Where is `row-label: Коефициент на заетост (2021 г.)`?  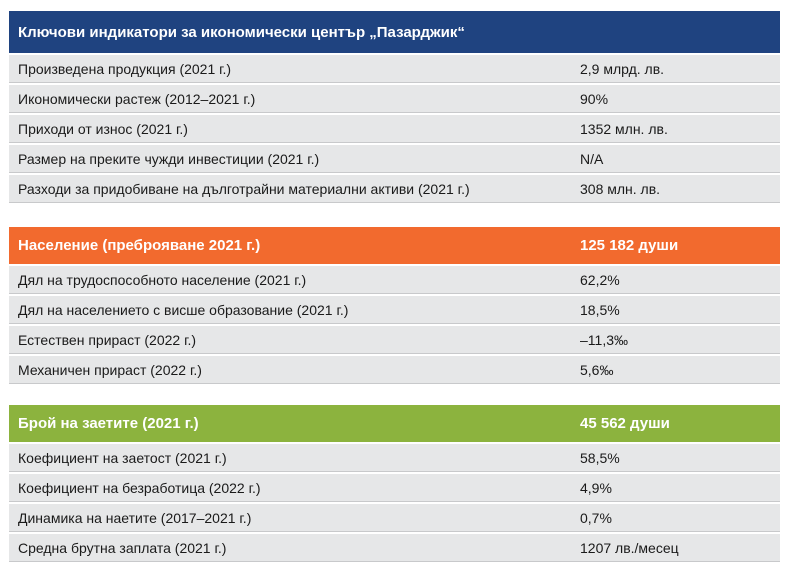
row-label: Коефициент на заетост (2021 г.) is located at coordinates (122, 457).